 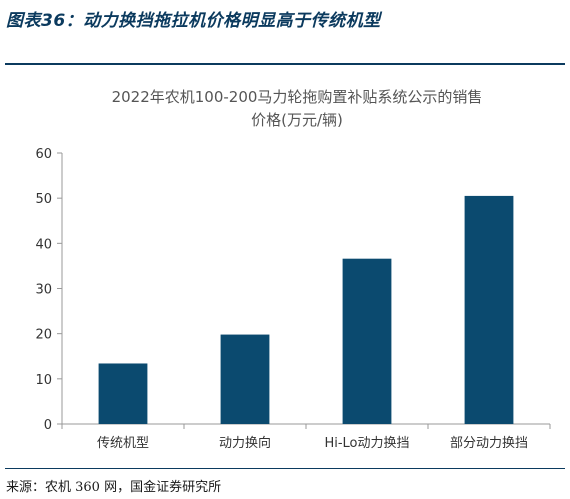 I want to click on chart-title-line-2: 价格(万元/辆), so click(x=297, y=120).